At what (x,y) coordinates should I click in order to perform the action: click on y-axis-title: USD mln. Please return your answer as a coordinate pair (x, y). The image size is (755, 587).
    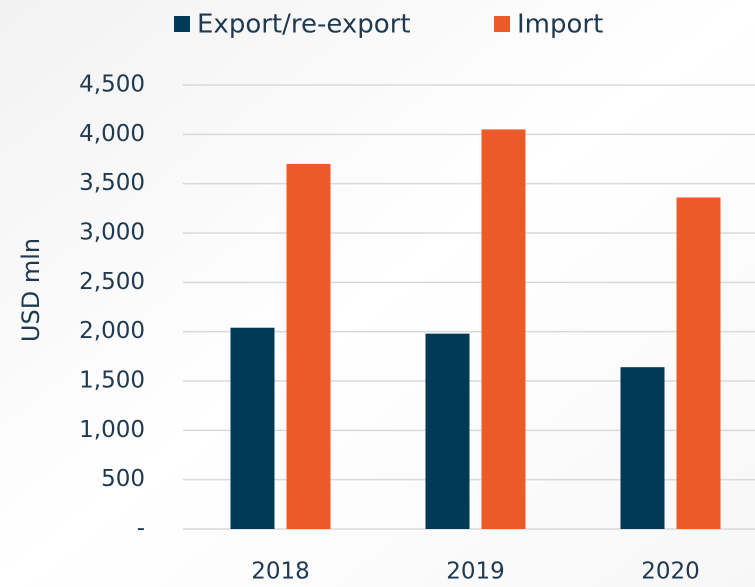
    Looking at the image, I should click on (31, 290).